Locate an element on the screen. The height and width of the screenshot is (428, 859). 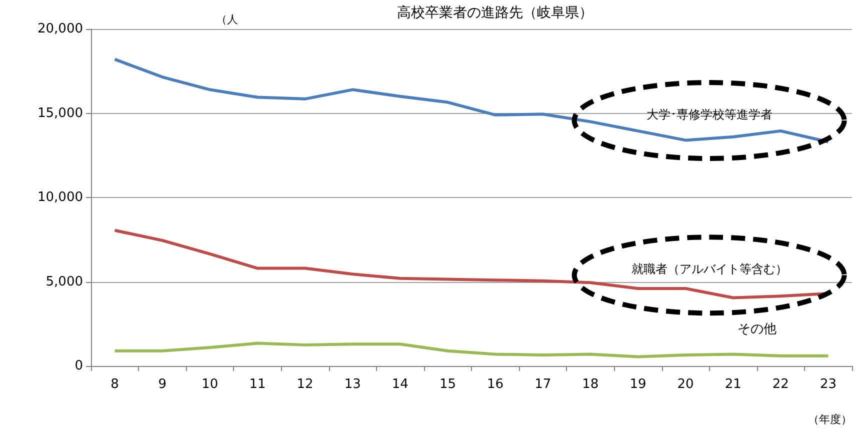
series-label: その他 is located at coordinates (756, 330).